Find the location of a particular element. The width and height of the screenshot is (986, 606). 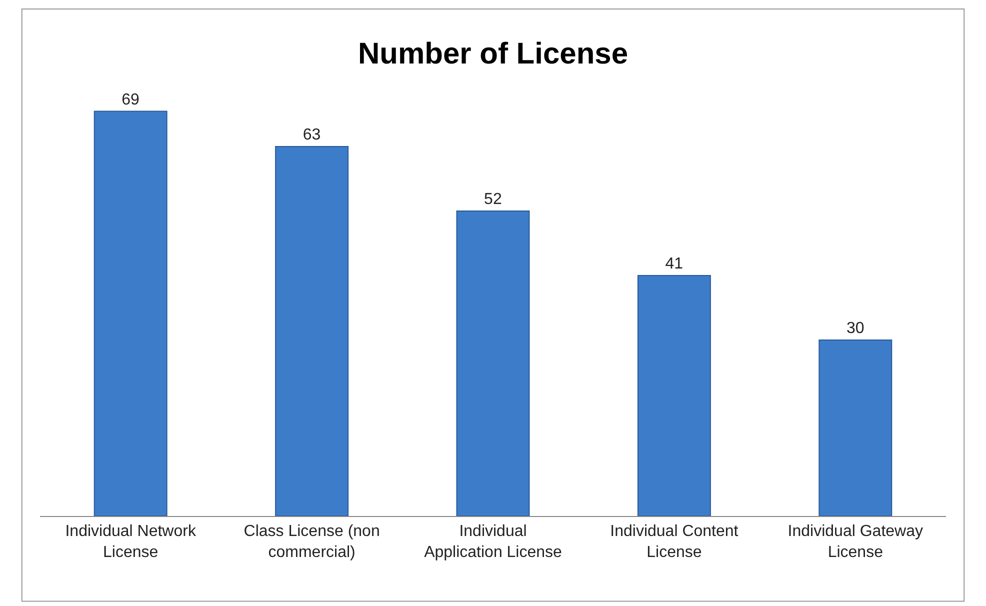

data-label: 41 is located at coordinates (674, 264).